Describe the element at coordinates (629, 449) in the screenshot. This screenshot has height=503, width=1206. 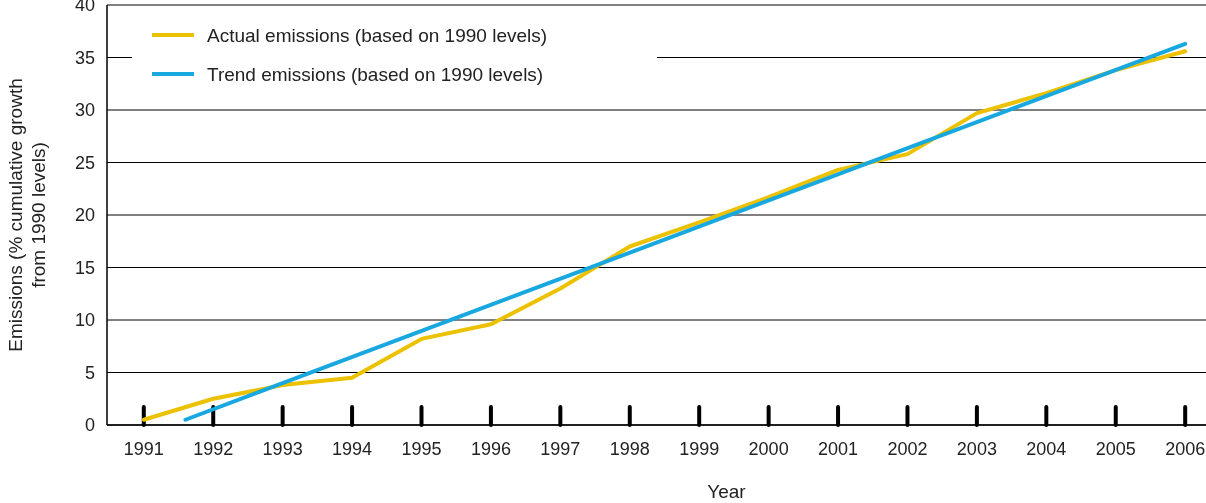
I see `x-tick-label: 1998` at that location.